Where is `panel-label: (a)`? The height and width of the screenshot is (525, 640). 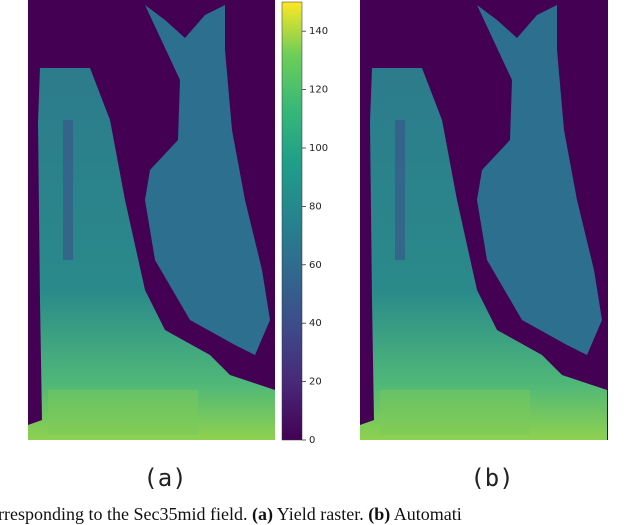 panel-label: (a) is located at coordinates (164, 478).